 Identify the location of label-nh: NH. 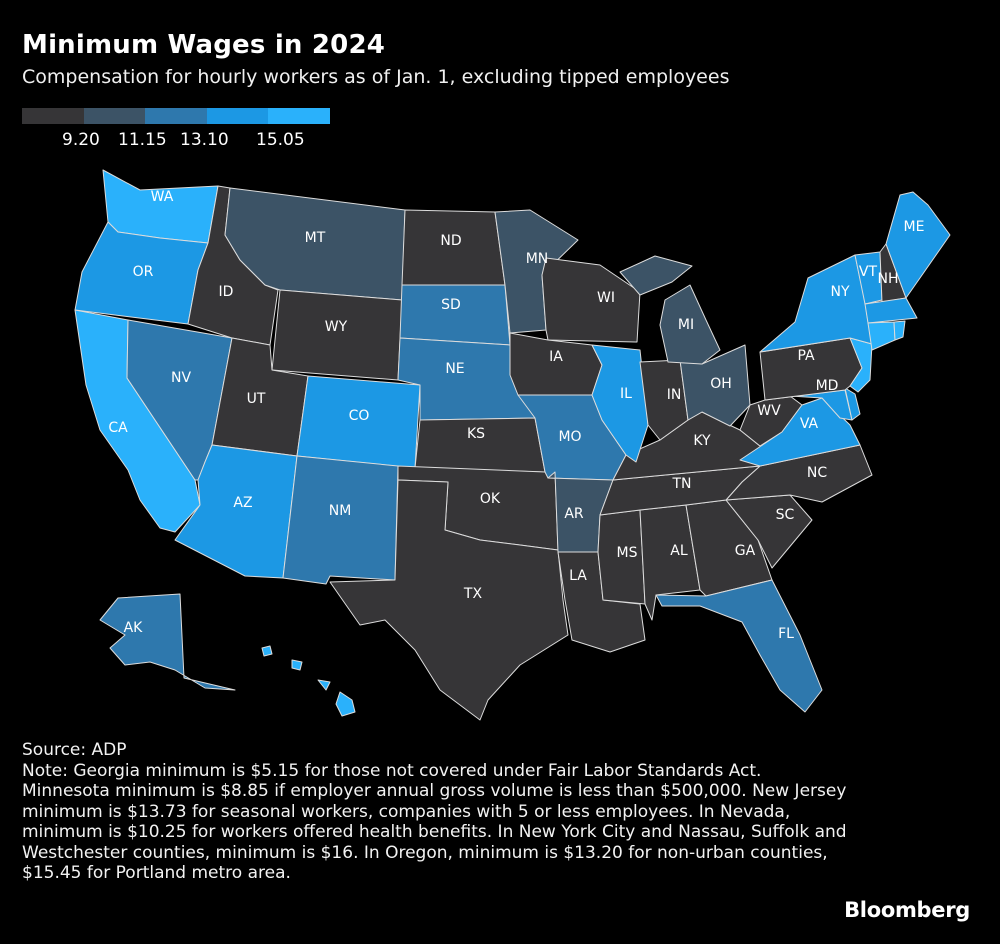
(888, 279).